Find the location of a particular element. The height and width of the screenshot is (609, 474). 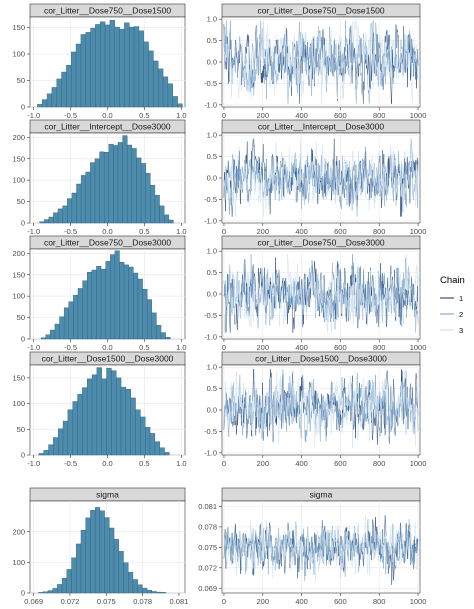

legend: Chain 1 2 3 is located at coordinates (452, 305).